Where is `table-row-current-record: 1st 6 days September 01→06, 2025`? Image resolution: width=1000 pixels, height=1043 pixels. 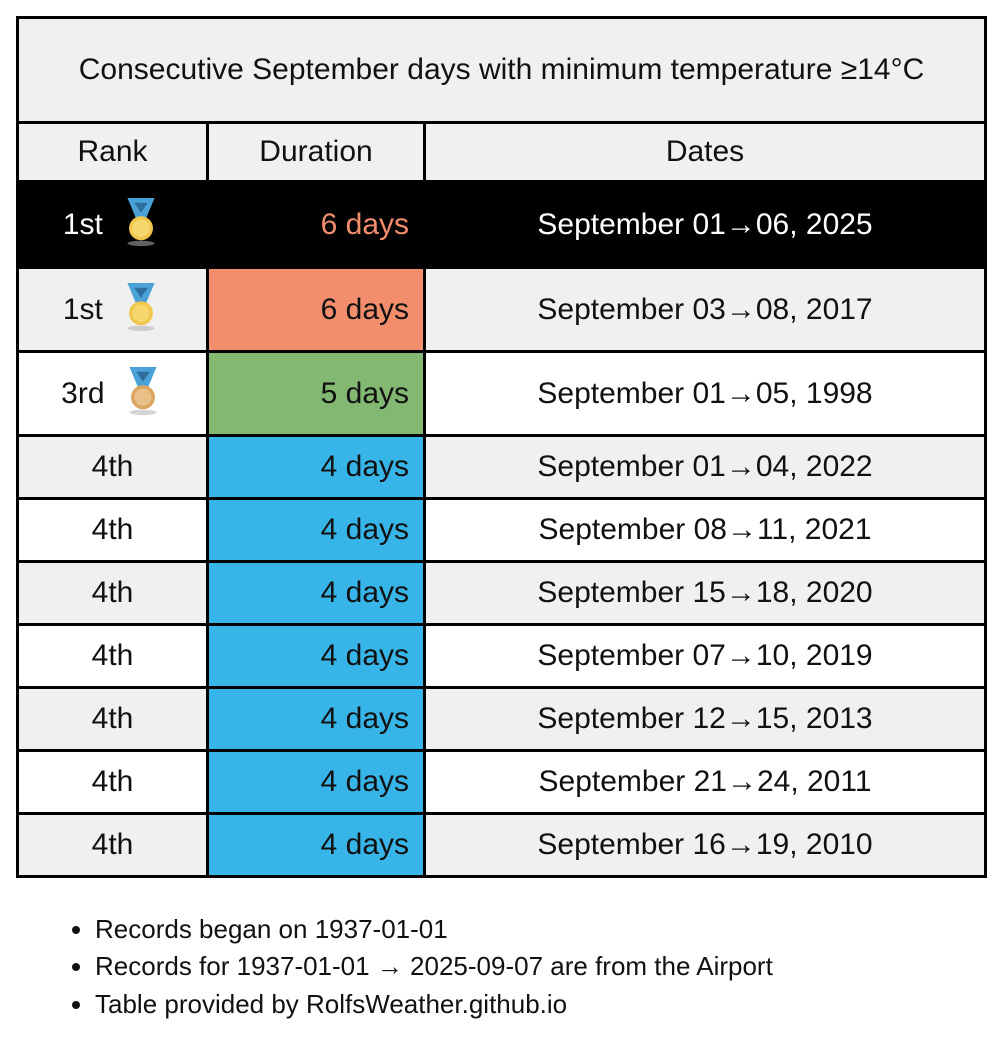
table-row-current-record: 1st 6 days September 01→06, 2025 is located at coordinates (502, 224).